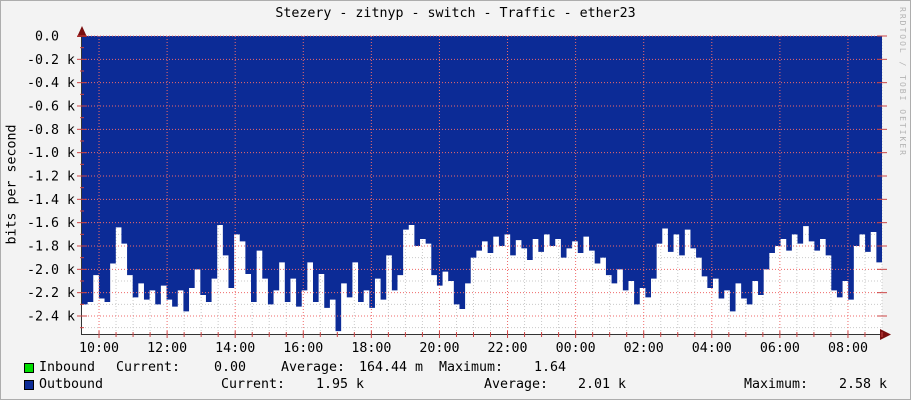 Image resolution: width=911 pixels, height=400 pixels. What do you see at coordinates (51, 270) in the screenshot?
I see `y-tick-label: -2.0 k` at bounding box center [51, 270].